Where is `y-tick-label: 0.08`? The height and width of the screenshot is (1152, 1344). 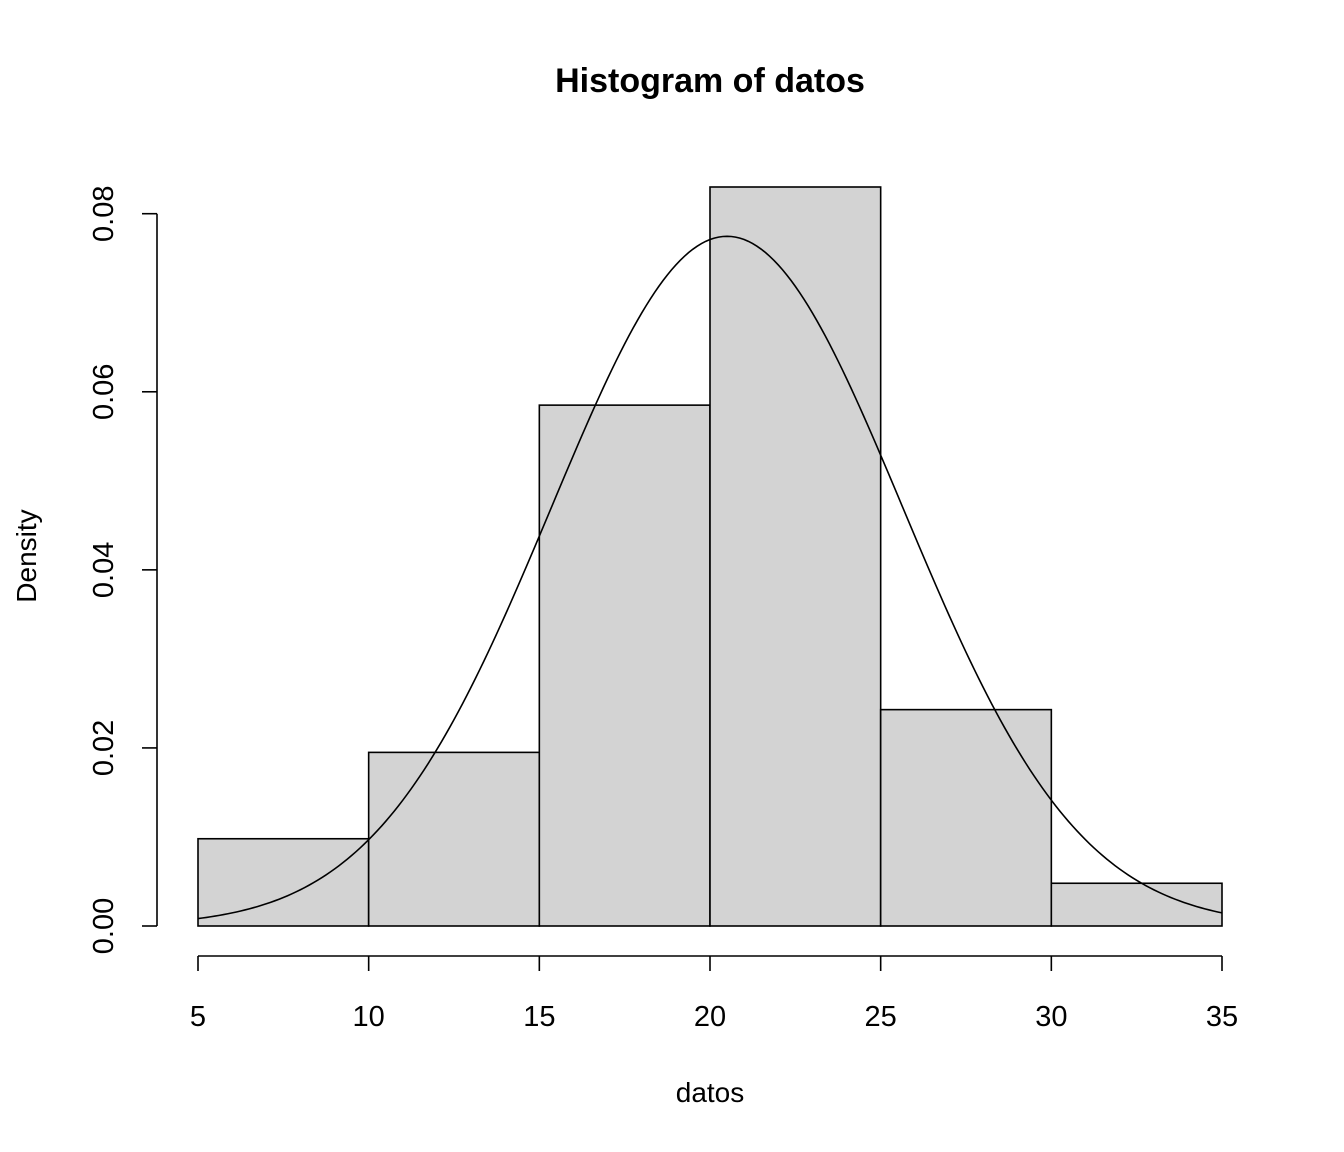 y-tick-label: 0.08 is located at coordinates (104, 213).